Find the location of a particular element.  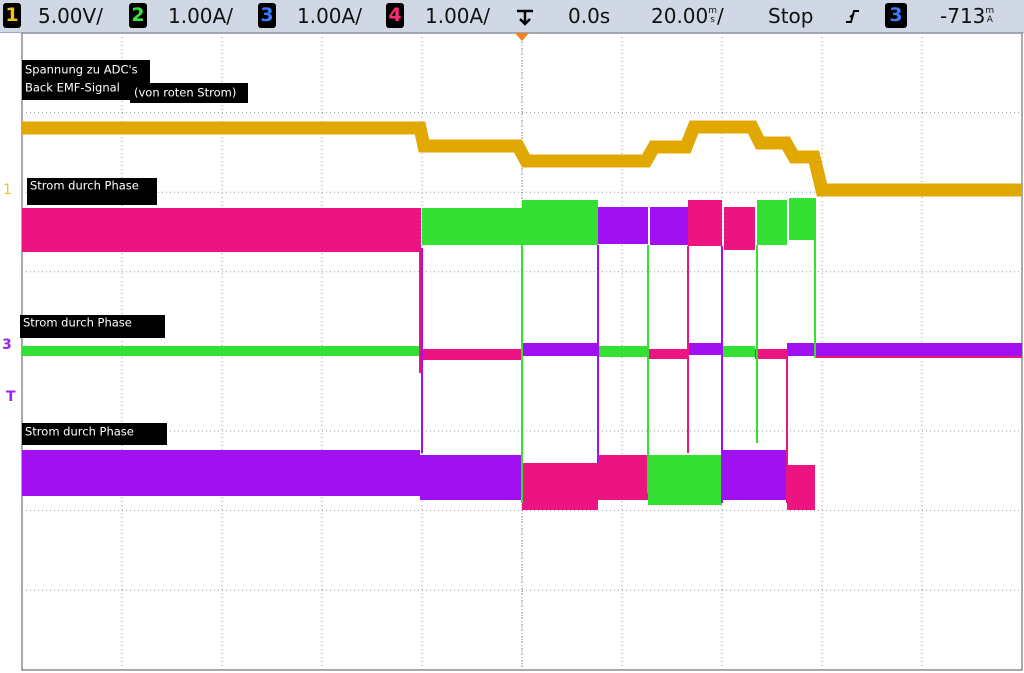

trigger-channel: 3 is located at coordinates (896, 15).